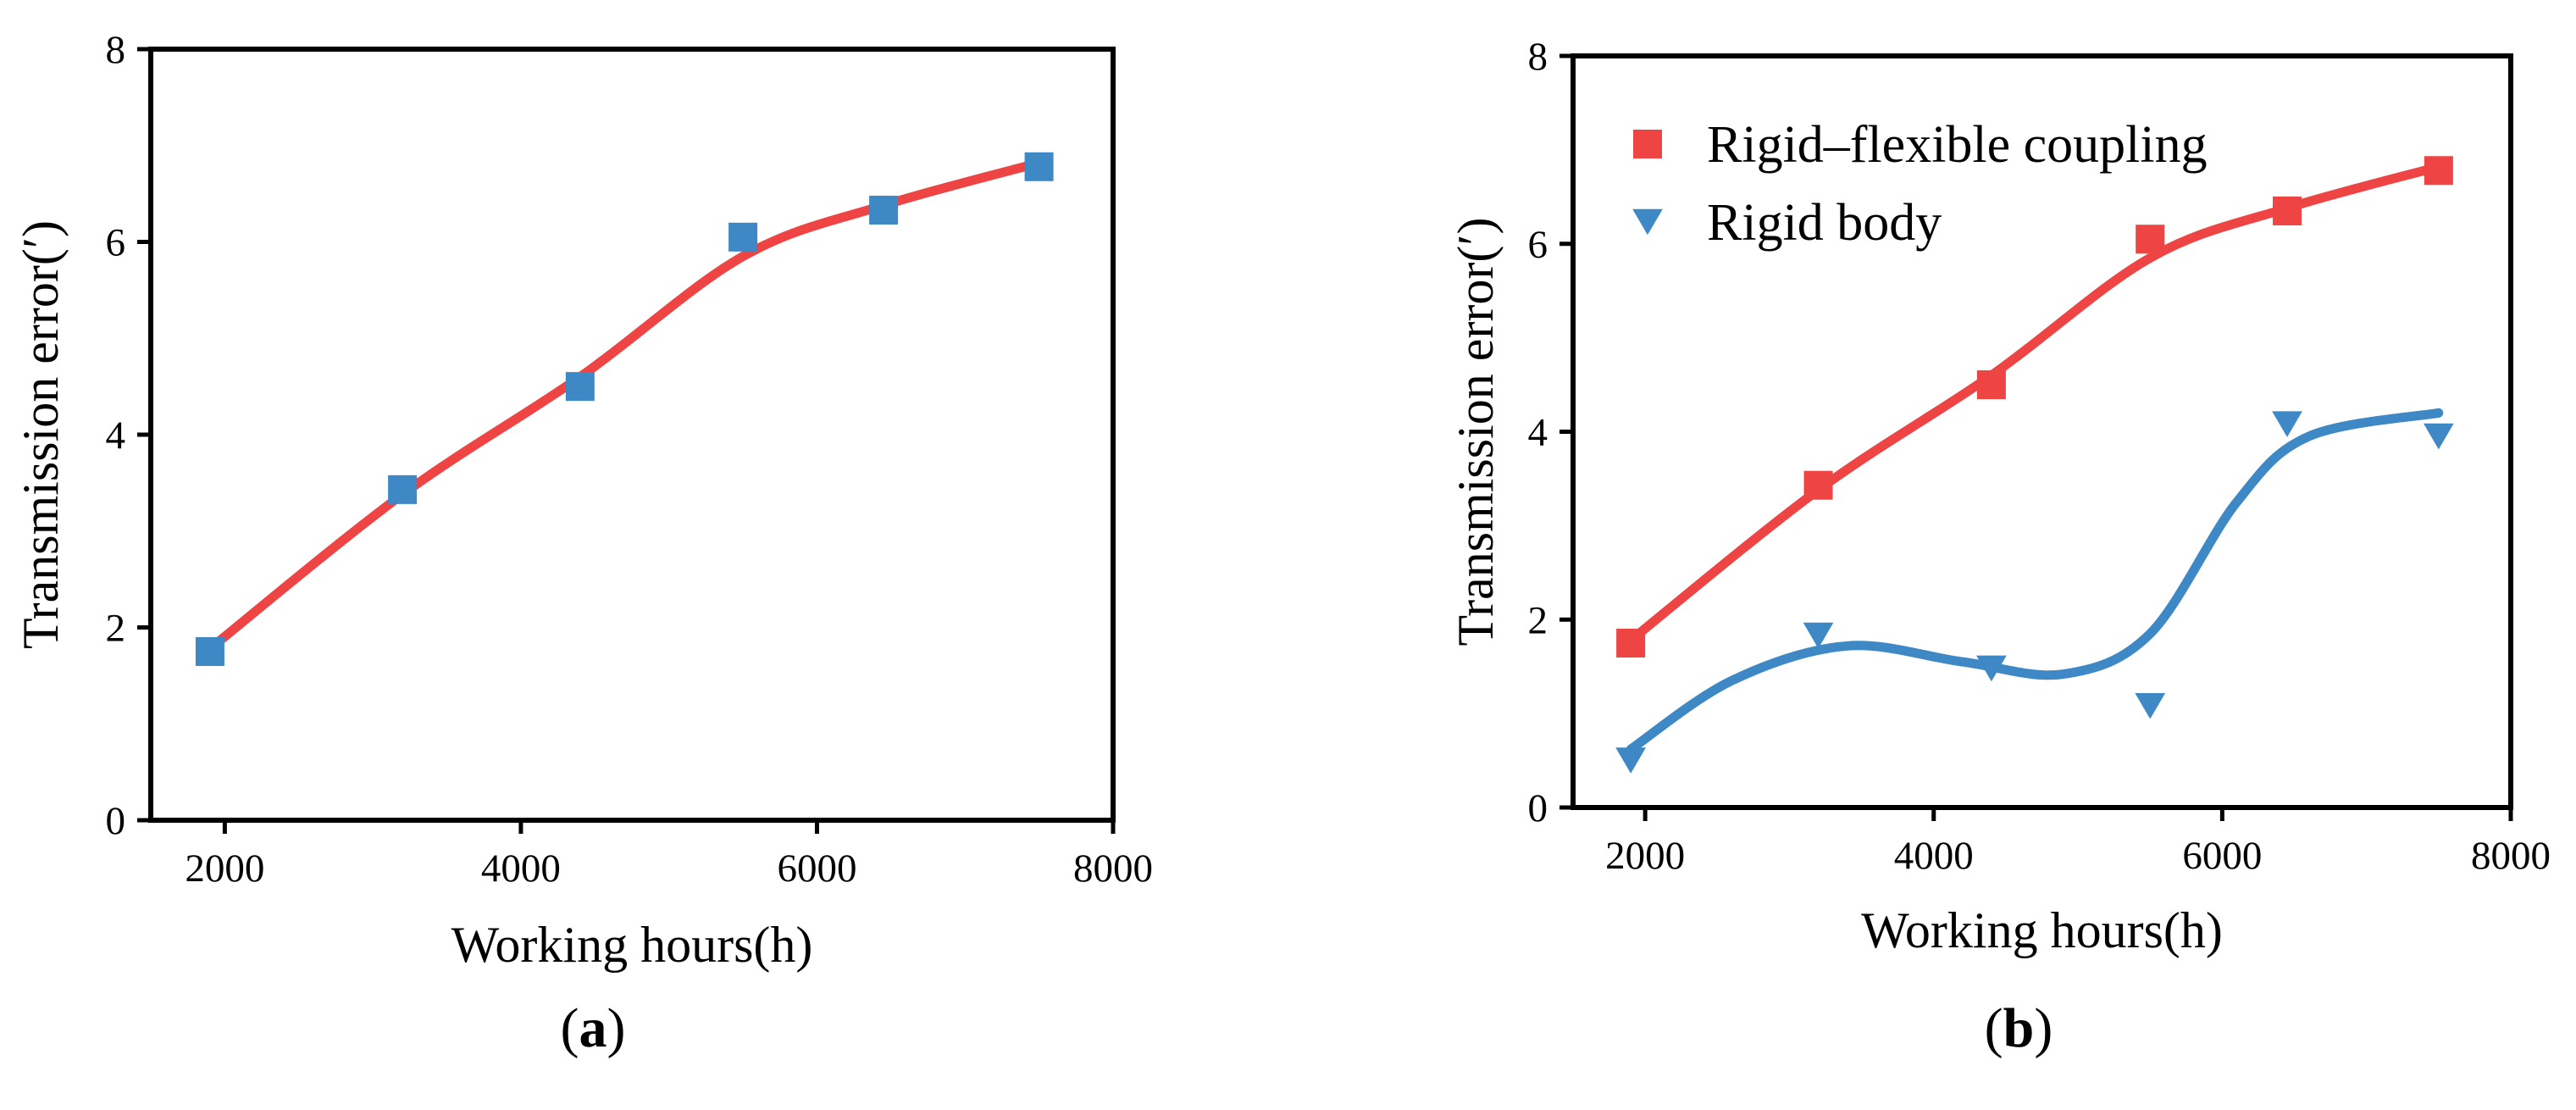 This screenshot has width=2576, height=1110. I want to click on legend-label: Rigid body, so click(1824, 223).